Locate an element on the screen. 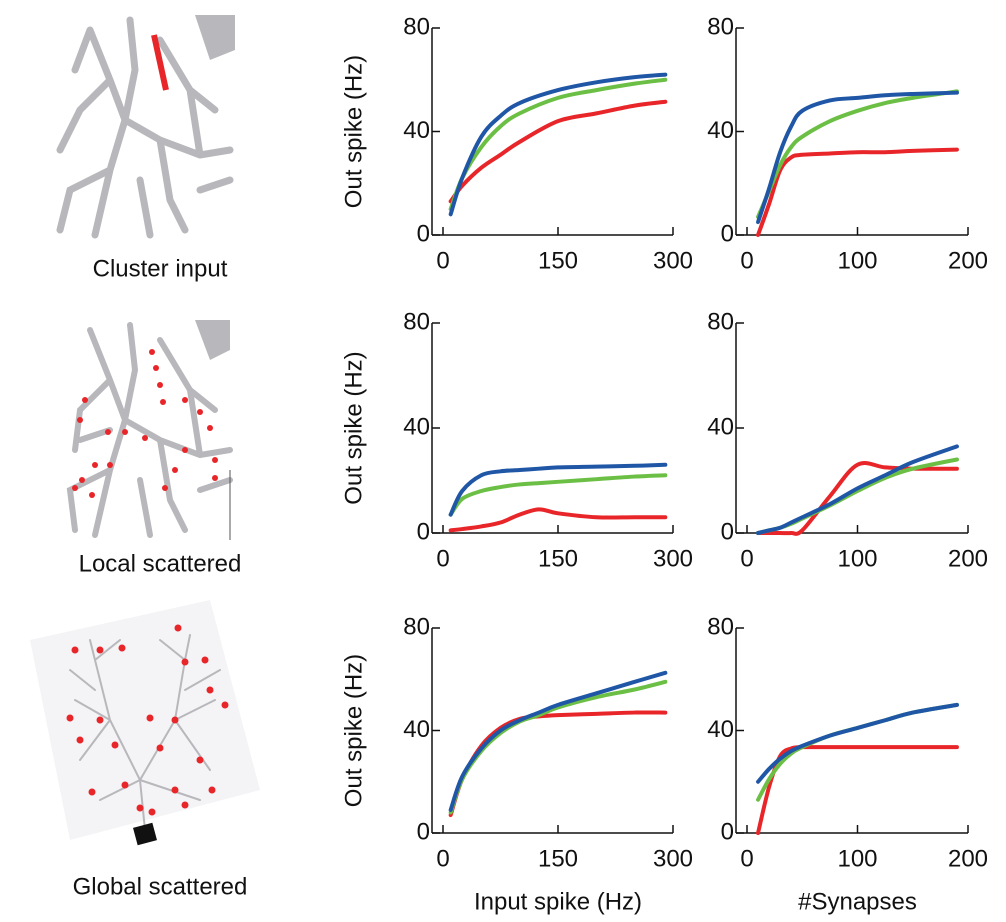  neuron-local is located at coordinates (149, 430).